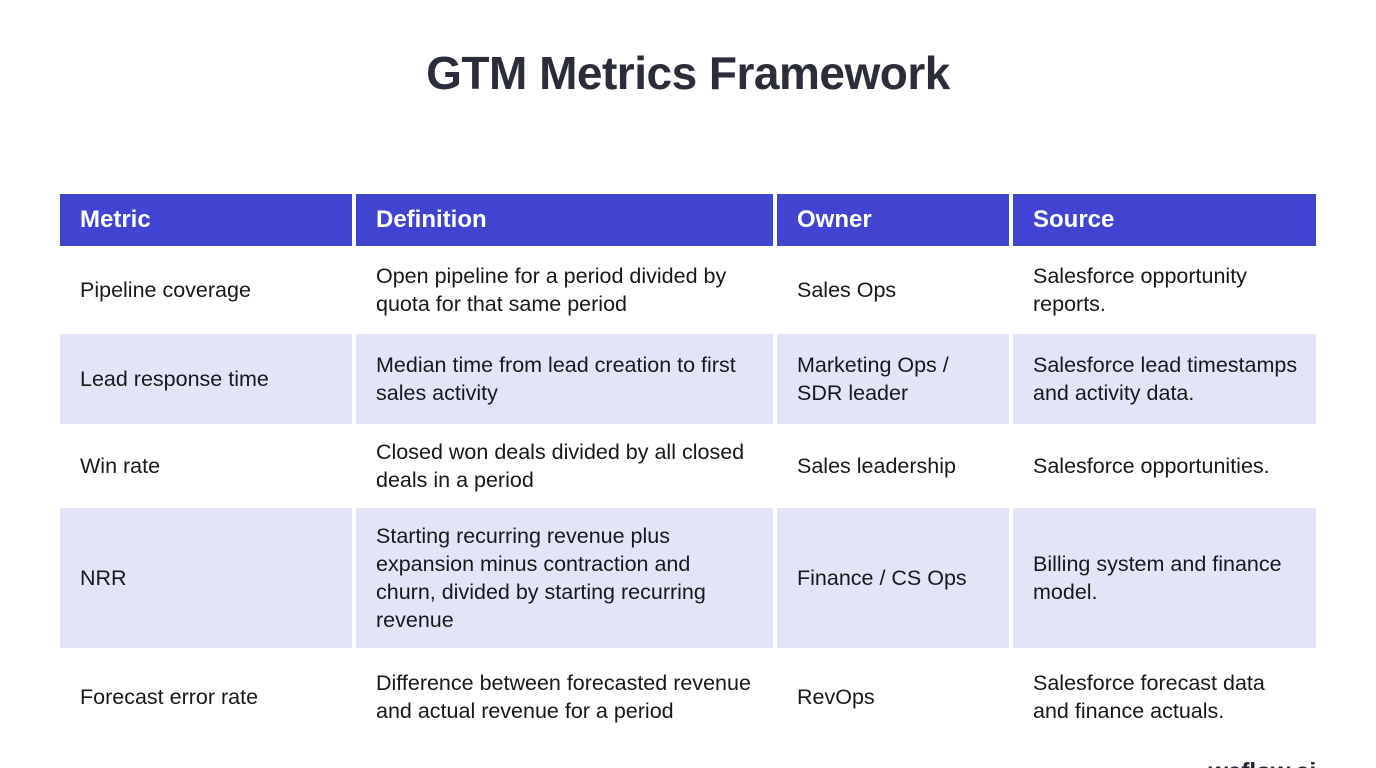 This screenshot has height=768, width=1376. What do you see at coordinates (836, 697) in the screenshot?
I see `cell-owner: RevOps` at bounding box center [836, 697].